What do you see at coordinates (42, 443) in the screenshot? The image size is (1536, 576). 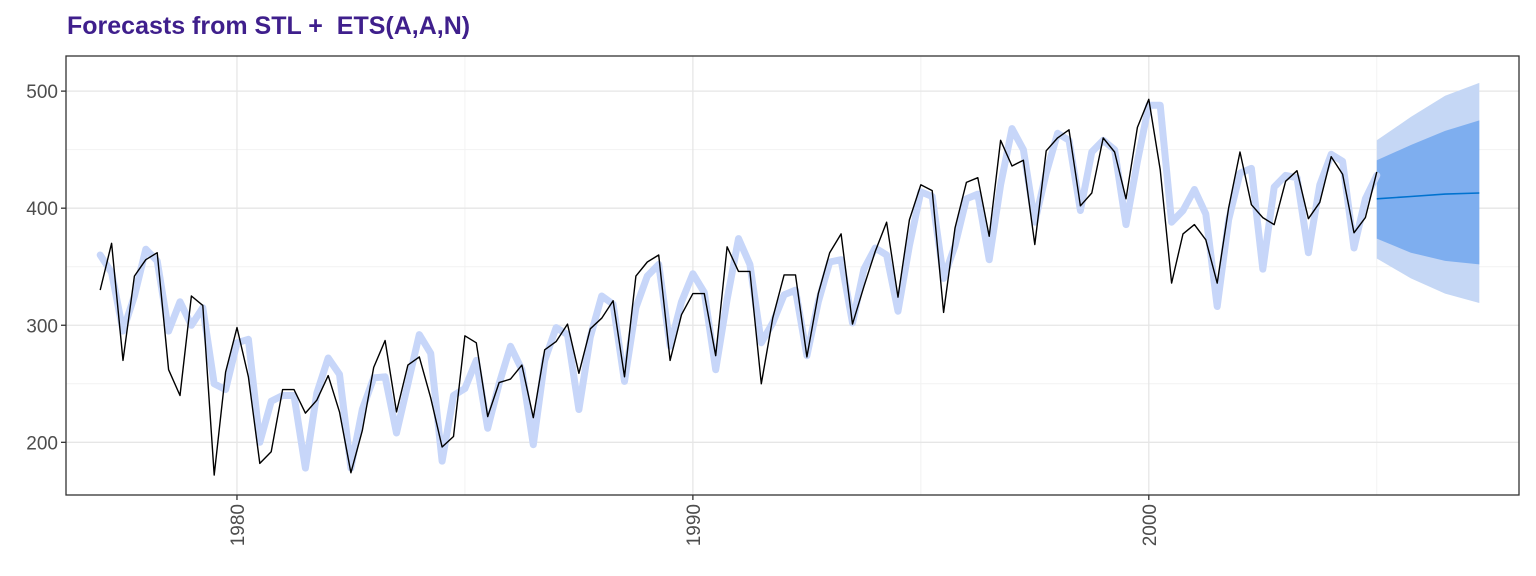 I see `y-tick-label: 200` at bounding box center [42, 443].